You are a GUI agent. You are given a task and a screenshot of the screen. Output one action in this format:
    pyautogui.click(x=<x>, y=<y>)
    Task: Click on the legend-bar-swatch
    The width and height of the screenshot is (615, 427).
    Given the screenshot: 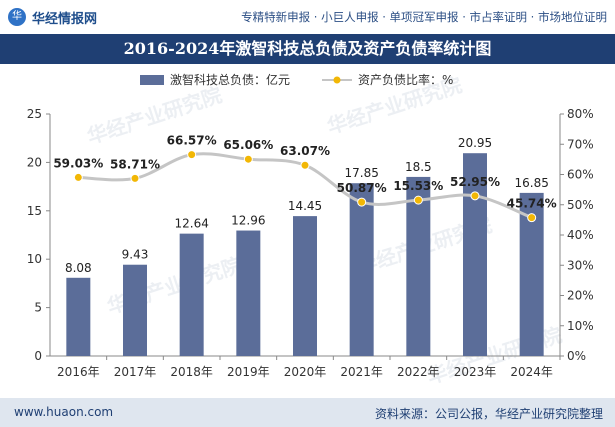 What is the action you would take?
    pyautogui.click(x=152, y=80)
    